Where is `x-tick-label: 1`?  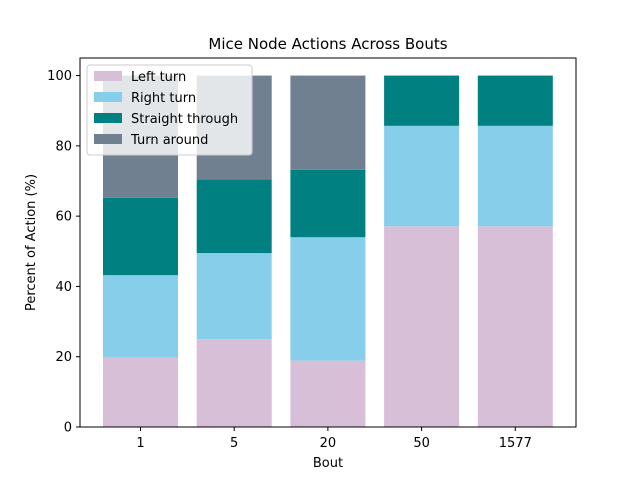 x-tick-label: 1 is located at coordinates (140, 443).